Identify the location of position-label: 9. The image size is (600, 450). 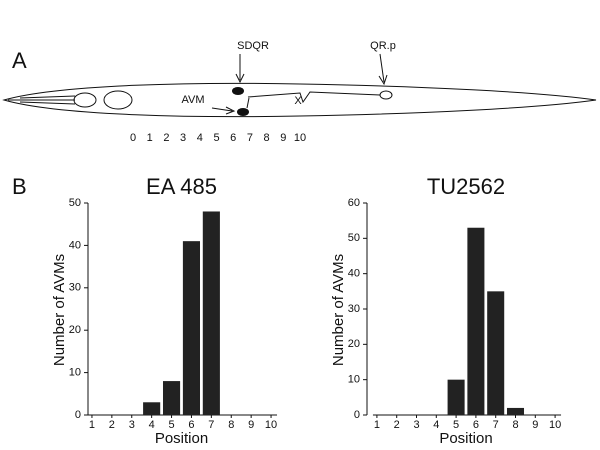
(283, 138).